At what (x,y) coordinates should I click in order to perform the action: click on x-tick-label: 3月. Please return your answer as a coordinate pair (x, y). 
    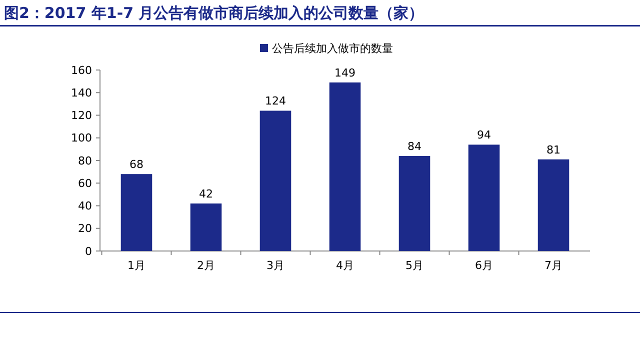
    Looking at the image, I should click on (275, 265).